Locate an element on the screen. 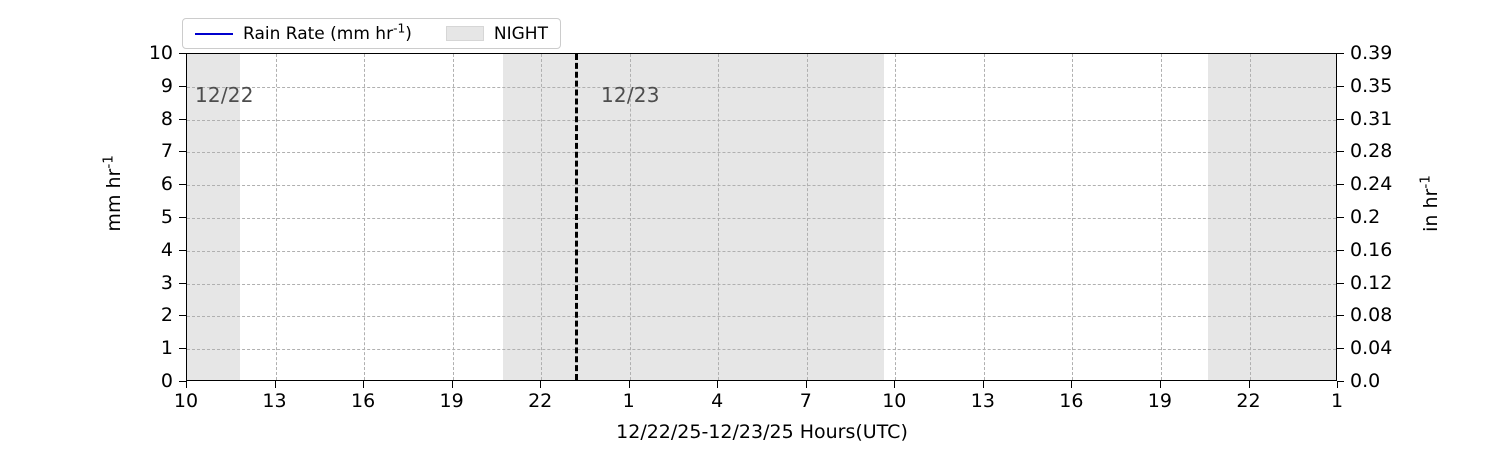  chart-legend: Rain Rate (mm hr-1) NIGHT is located at coordinates (371, 33).